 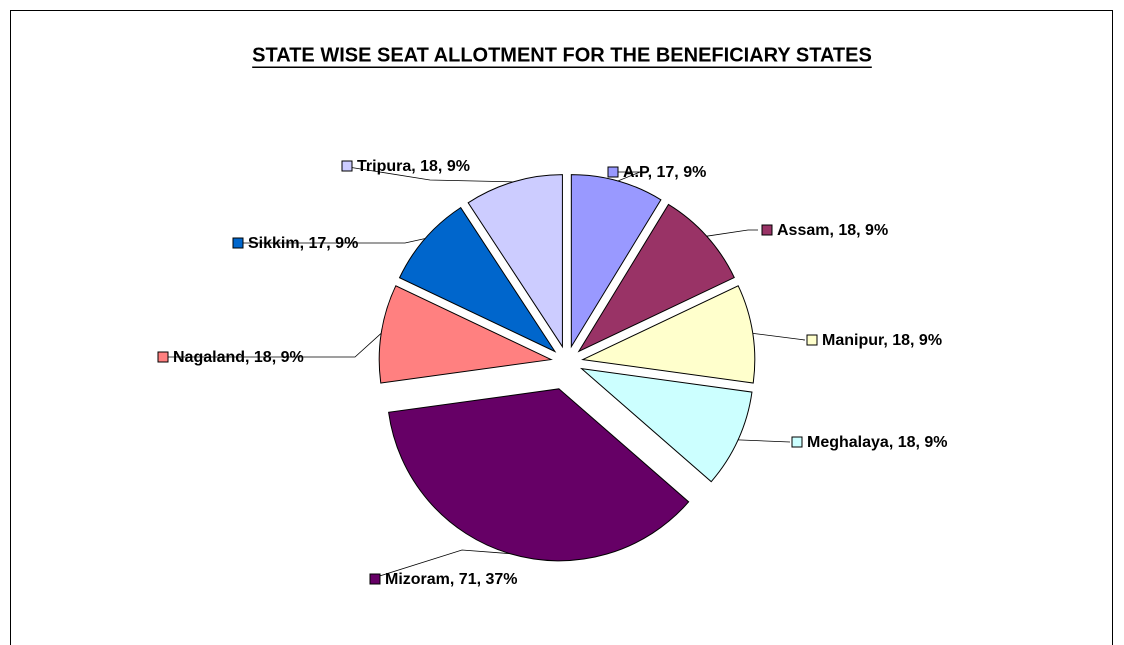 I want to click on data-label: Mizoram, 71, 37%, so click(x=451, y=579).